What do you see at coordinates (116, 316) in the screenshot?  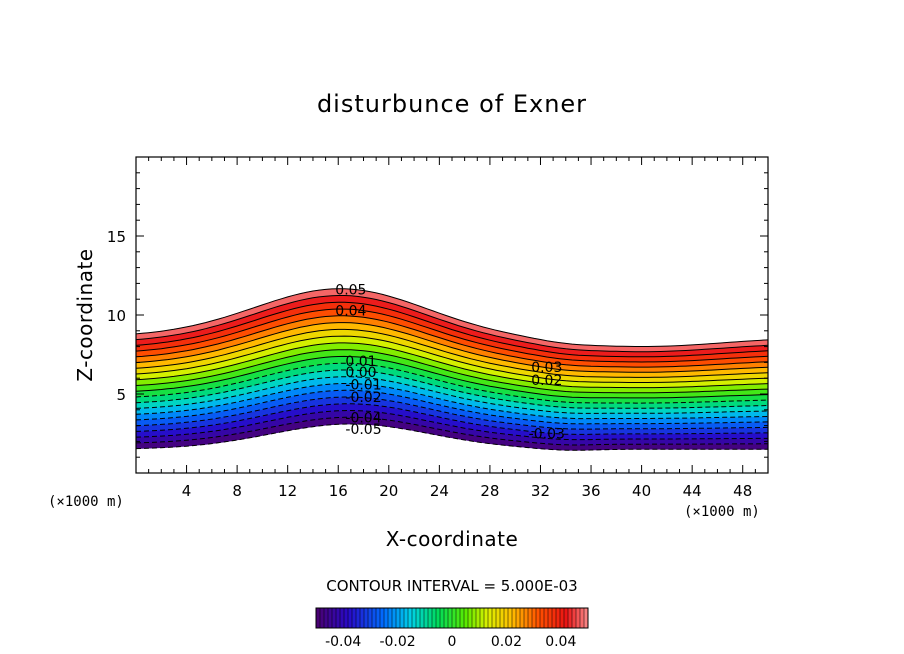 I see `y-tick-labels: 5 10 15` at bounding box center [116, 316].